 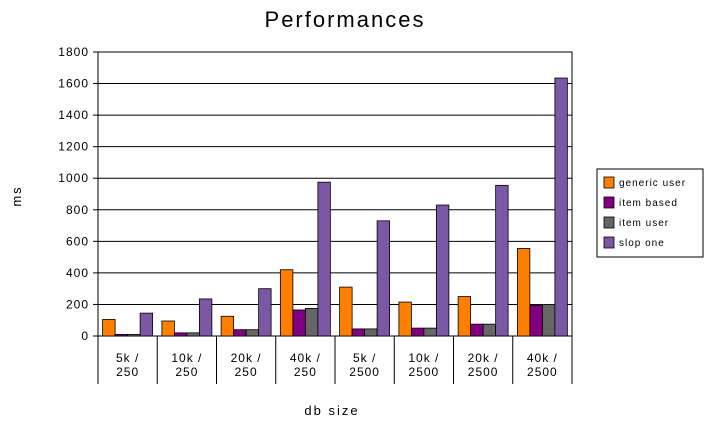 I want to click on y-tick-label: 600, so click(x=77, y=241).